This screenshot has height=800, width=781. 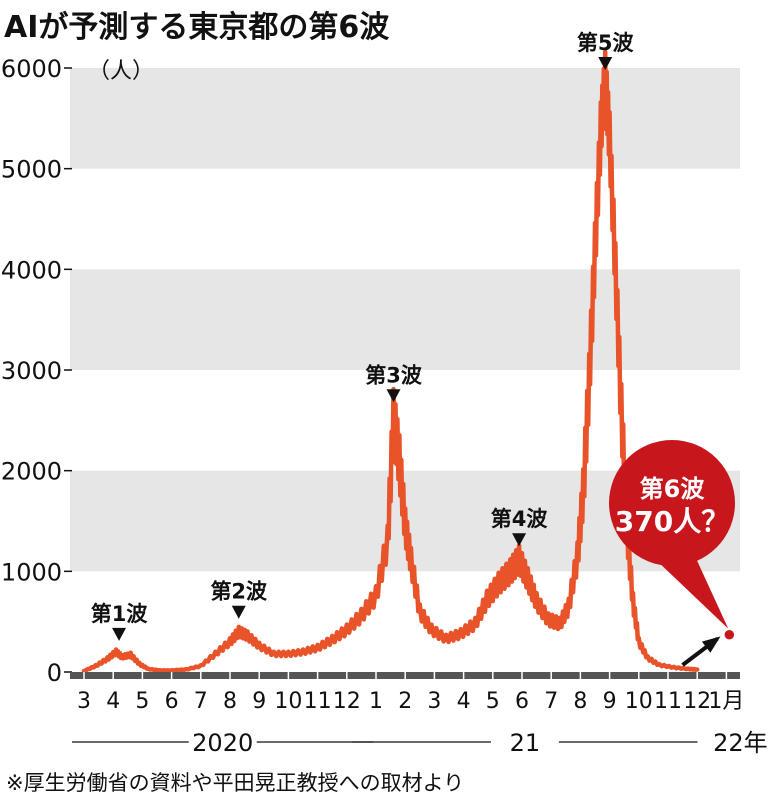 I want to click on y-tick-label: 2000, so click(x=31, y=472).